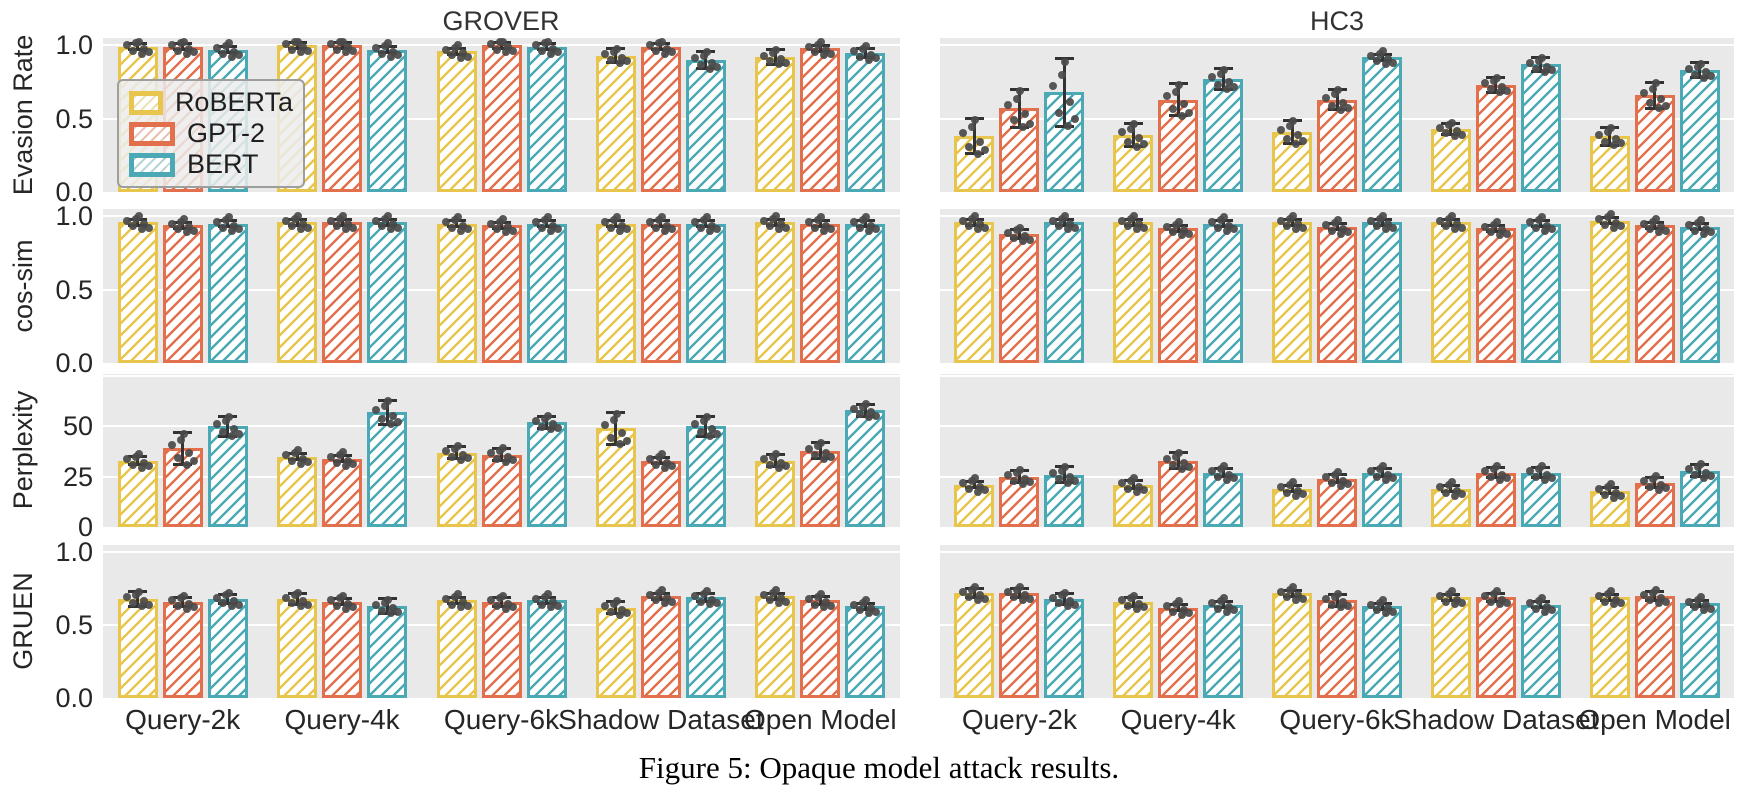 This screenshot has height=802, width=1759. What do you see at coordinates (1382, 499) in the screenshot?
I see `bar-bert-query-6k` at bounding box center [1382, 499].